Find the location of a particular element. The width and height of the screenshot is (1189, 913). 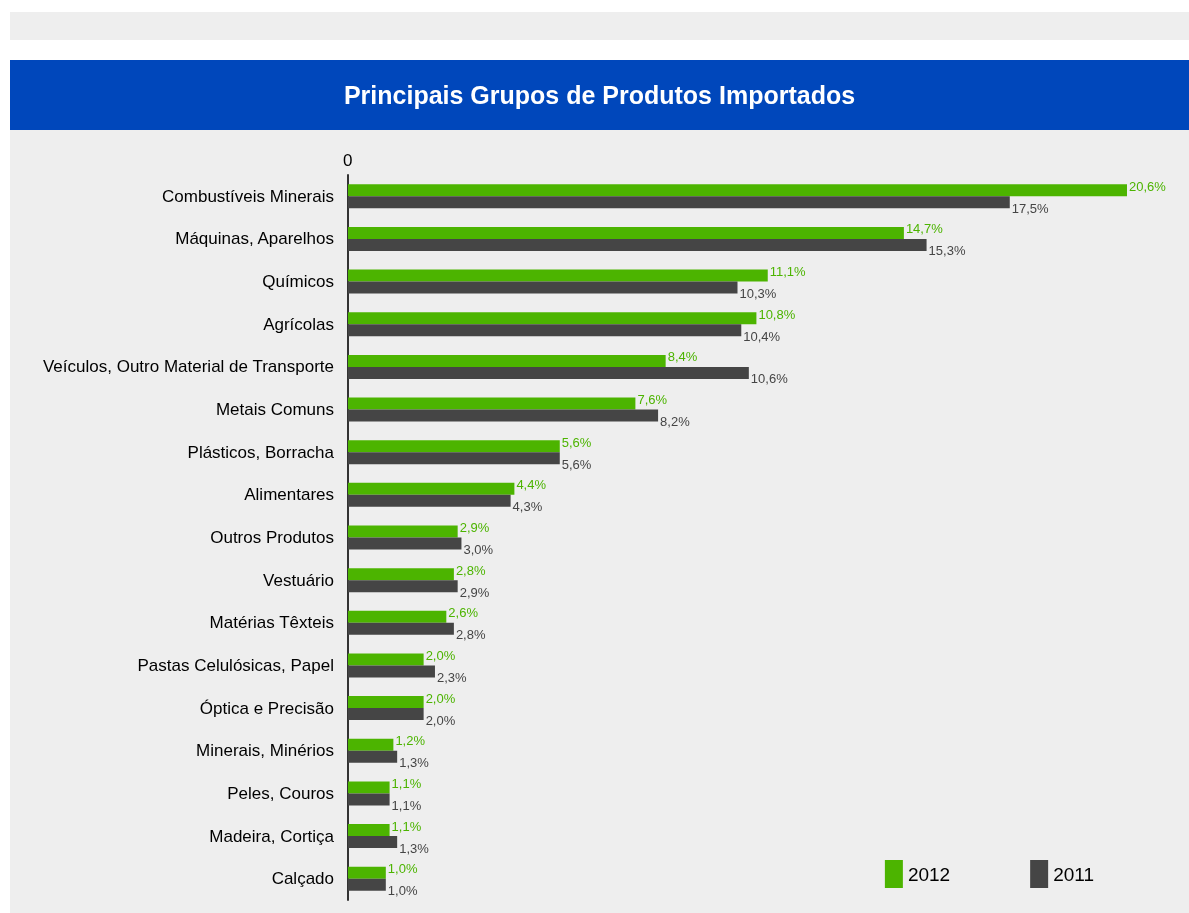

y-tick-label: Plásticos, Borracha is located at coordinates (261, 452).